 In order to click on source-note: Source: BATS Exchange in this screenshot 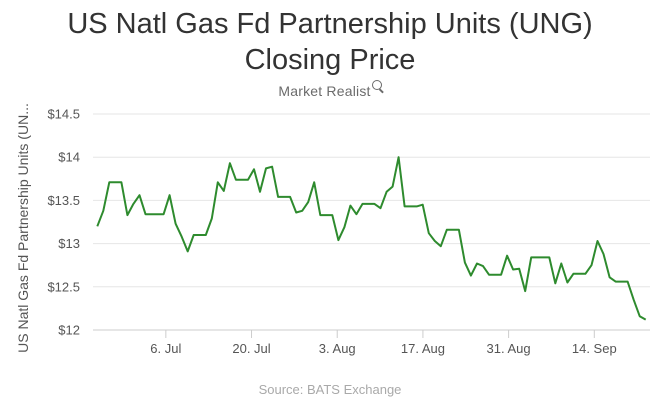, I will do `click(330, 389)`.